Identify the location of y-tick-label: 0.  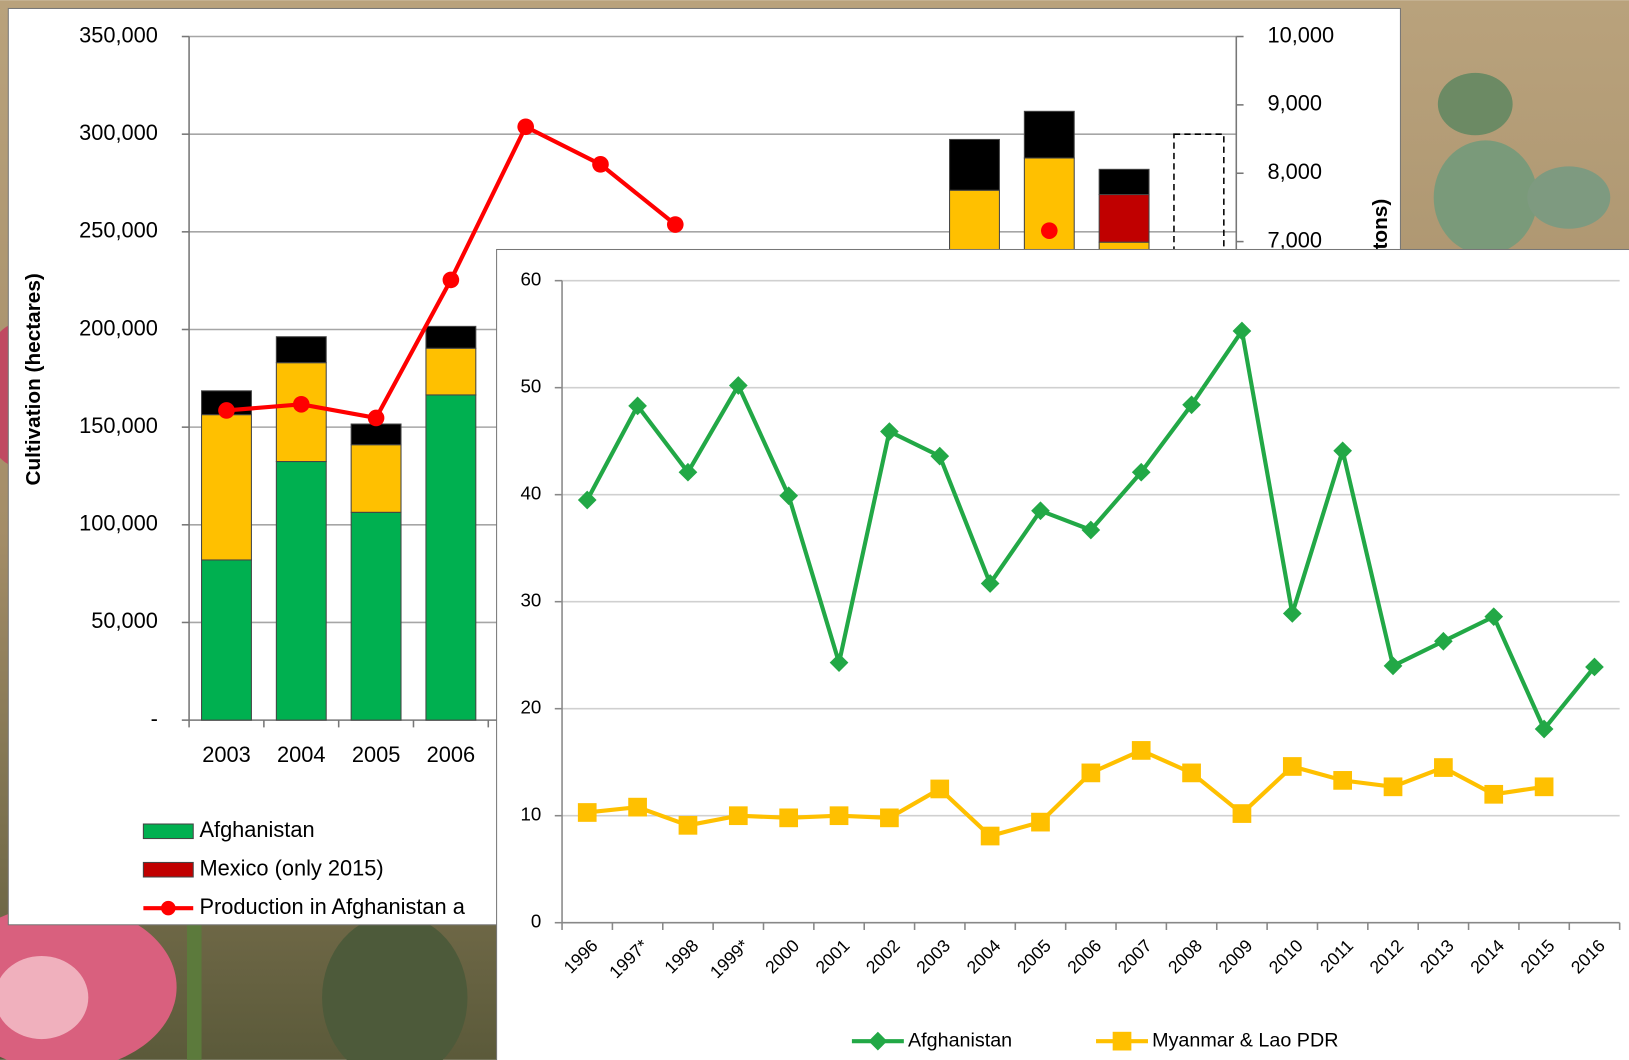
(536, 921).